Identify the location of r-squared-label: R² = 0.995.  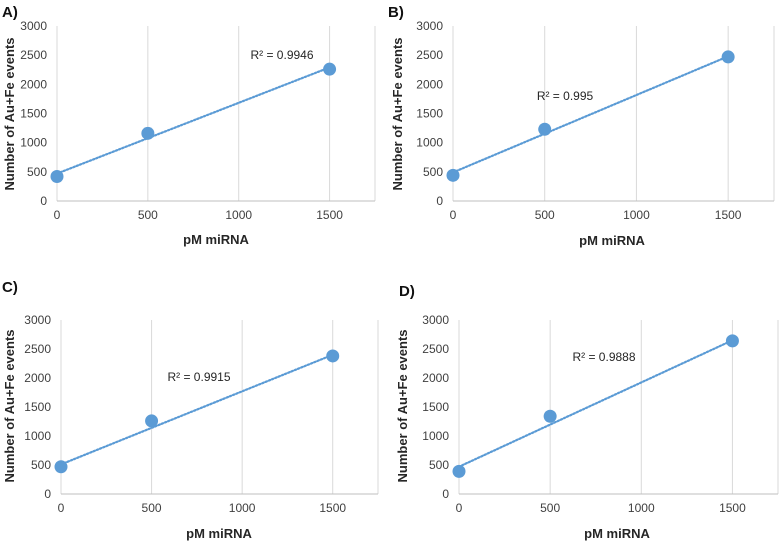
(565, 96).